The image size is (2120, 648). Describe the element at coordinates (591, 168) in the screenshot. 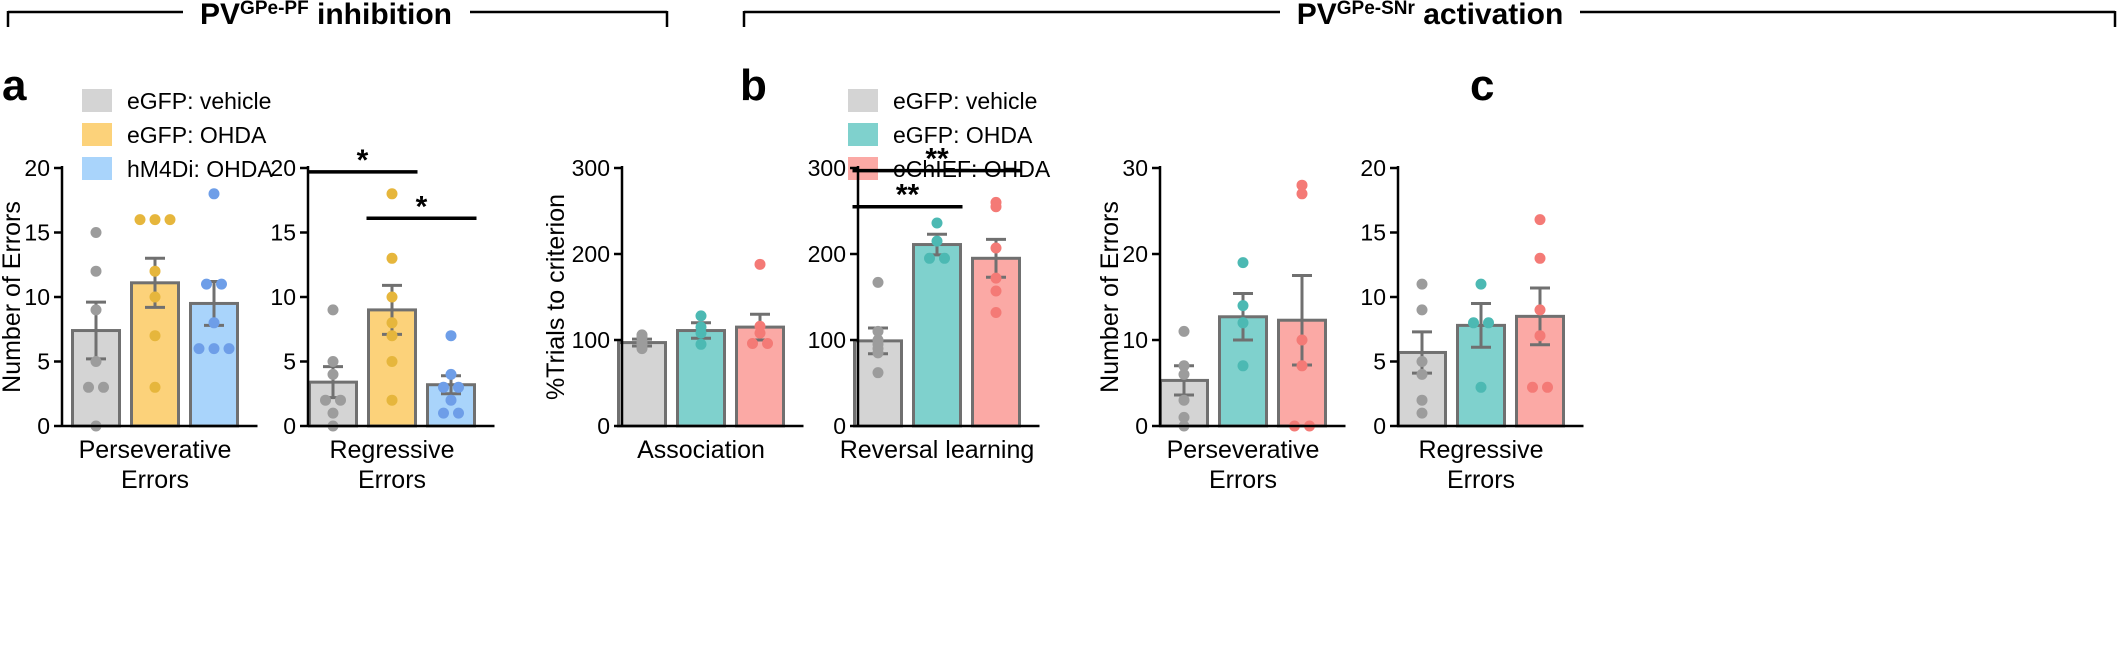

I see `y-tick-label: 300` at that location.